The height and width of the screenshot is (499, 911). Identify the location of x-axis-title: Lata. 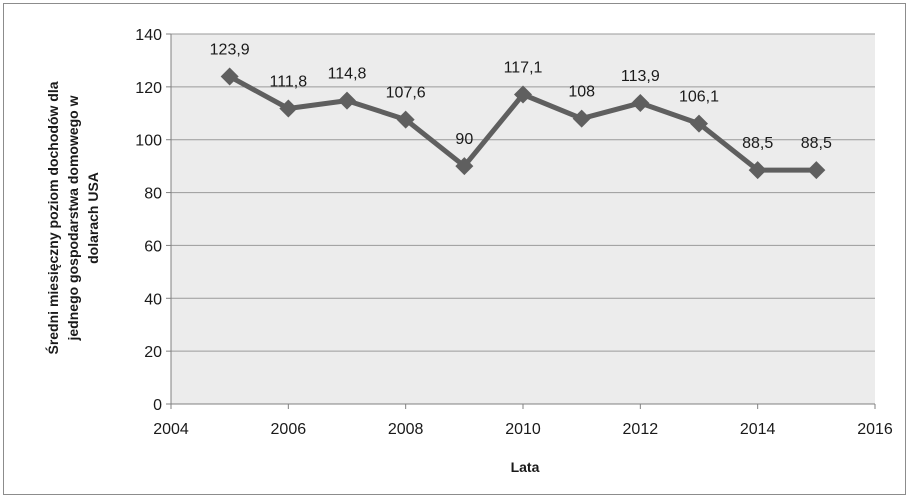
(525, 467).